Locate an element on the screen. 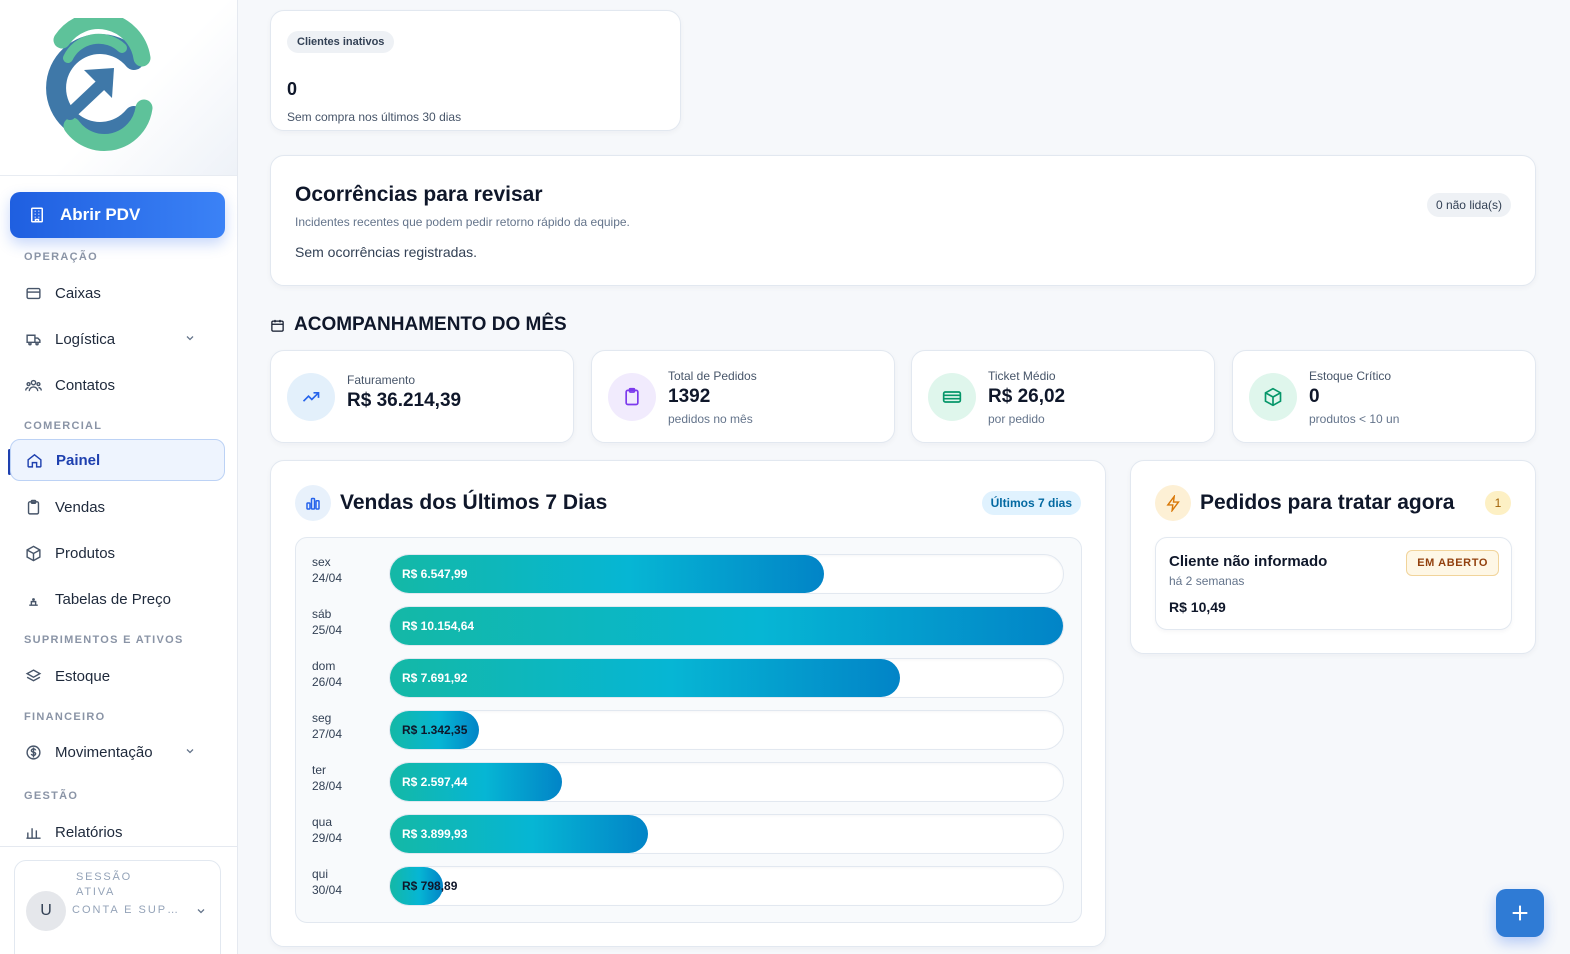 This screenshot has height=954, width=1570. period-badge: Últimos 7 dias is located at coordinates (1031, 503).